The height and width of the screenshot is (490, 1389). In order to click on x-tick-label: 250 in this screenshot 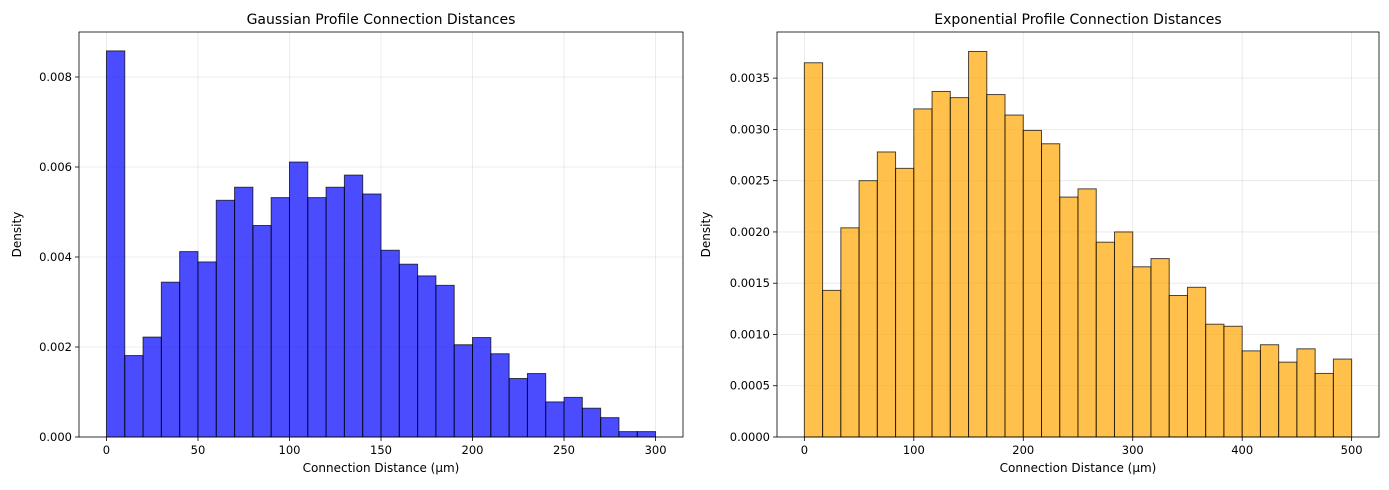, I will do `click(564, 450)`.